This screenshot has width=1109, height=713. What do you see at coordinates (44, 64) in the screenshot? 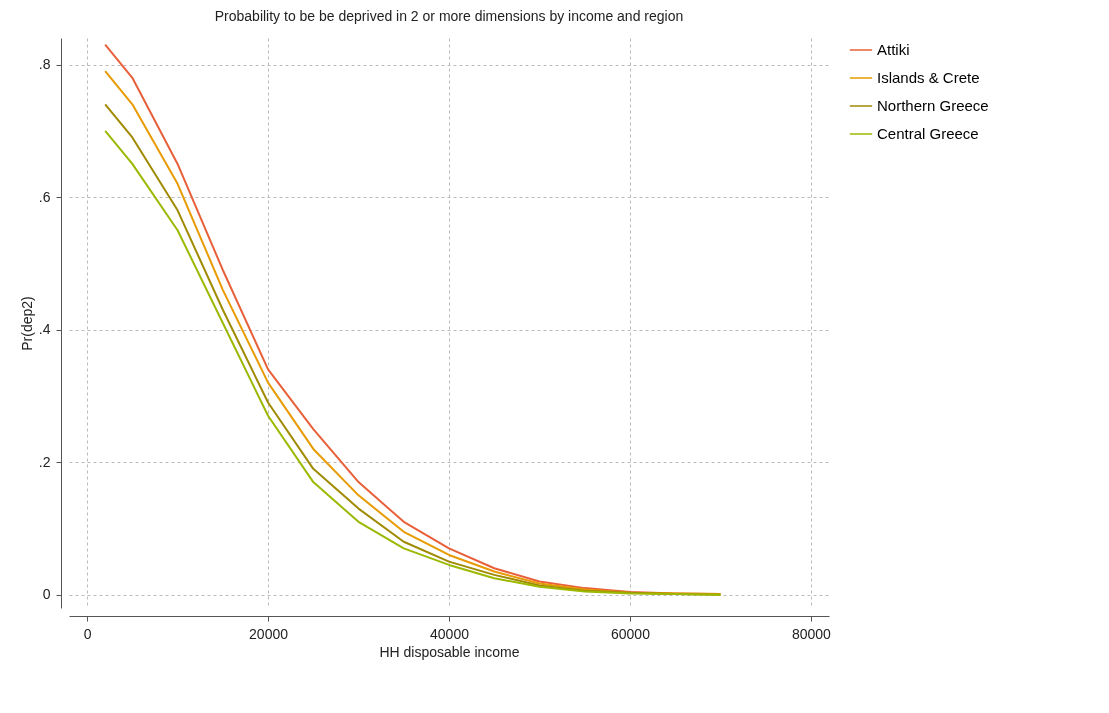
I see `y-tick-label: .8` at bounding box center [44, 64].